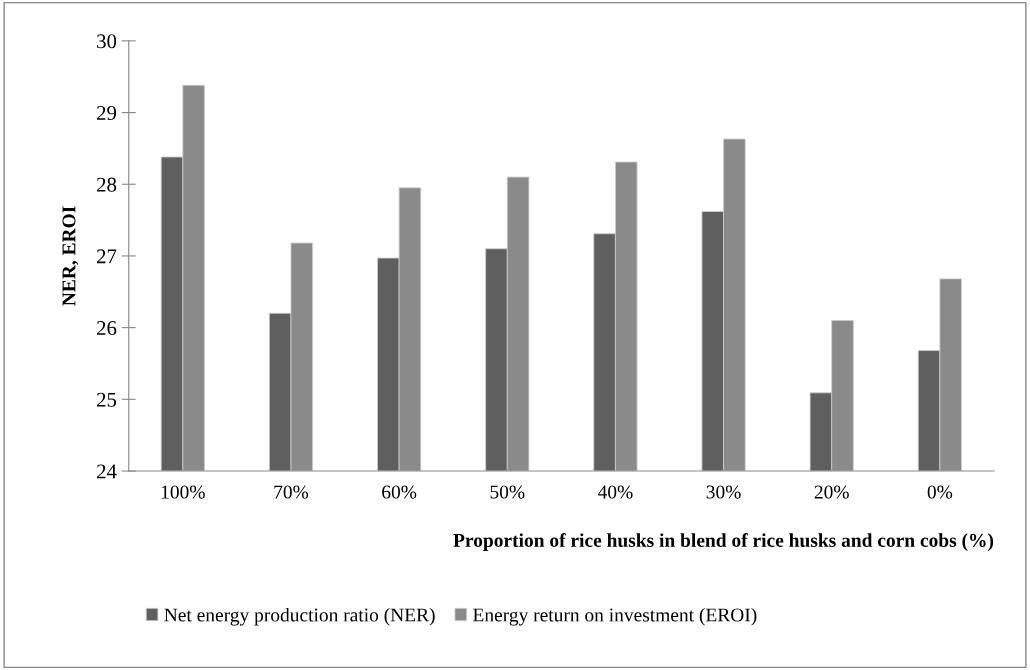 The height and width of the screenshot is (670, 1030). Describe the element at coordinates (183, 492) in the screenshot. I see `x-tick-label: 100%` at that location.